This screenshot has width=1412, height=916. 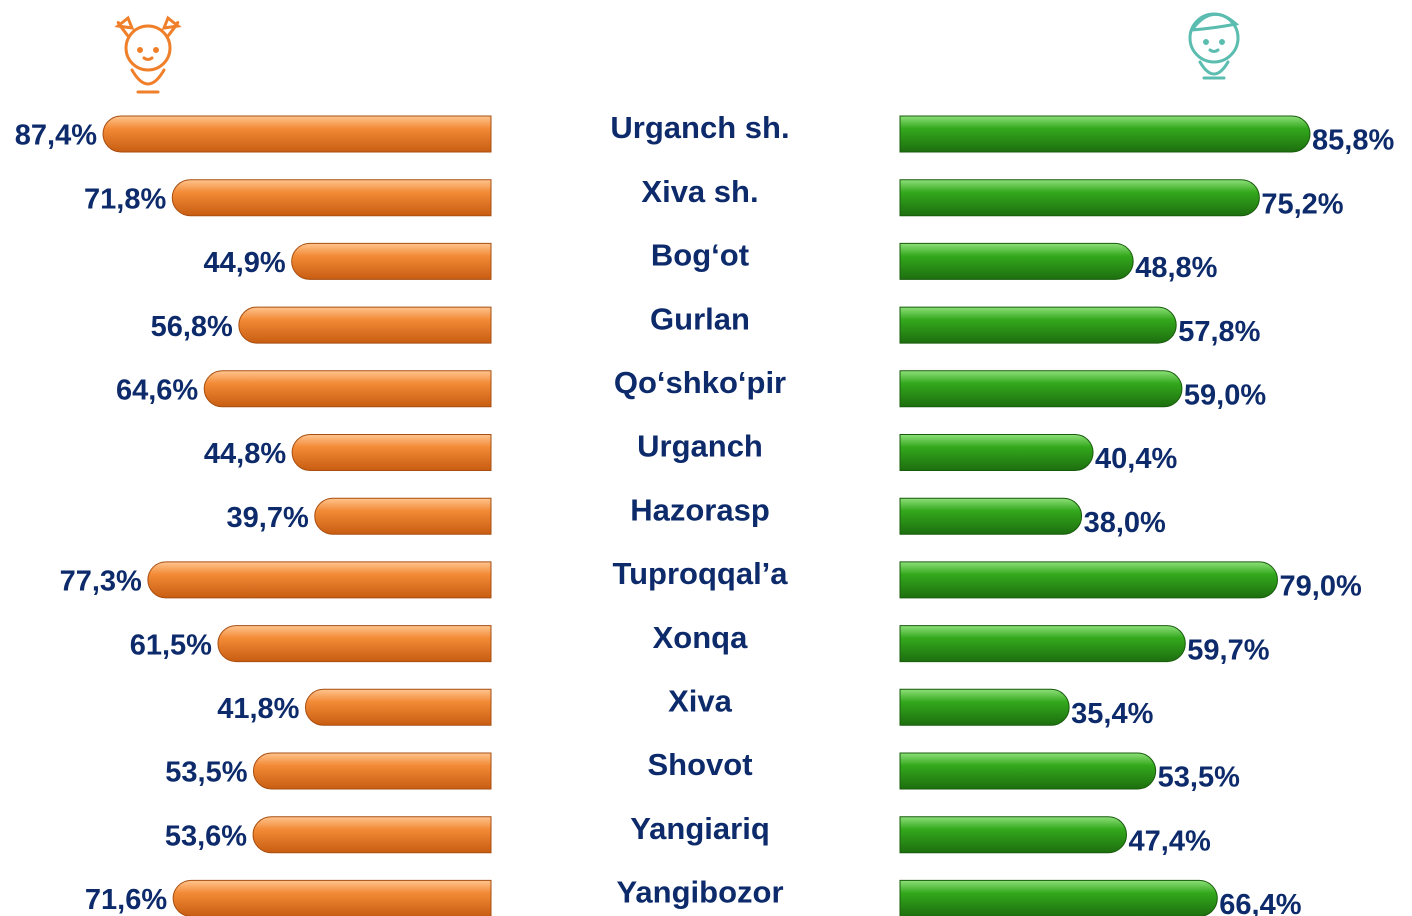 What do you see at coordinates (700, 446) in the screenshot?
I see `category-label: Urganch` at bounding box center [700, 446].